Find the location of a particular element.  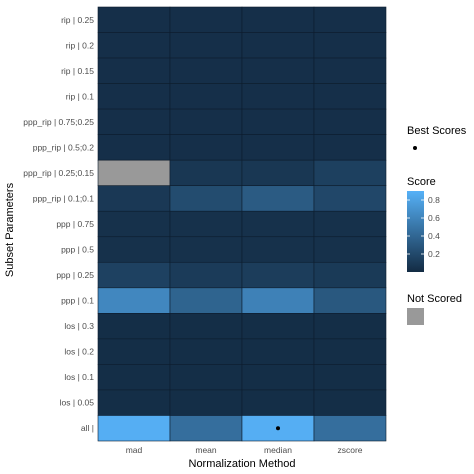

y-tick-label: ppp | 0.75 is located at coordinates (75, 224).